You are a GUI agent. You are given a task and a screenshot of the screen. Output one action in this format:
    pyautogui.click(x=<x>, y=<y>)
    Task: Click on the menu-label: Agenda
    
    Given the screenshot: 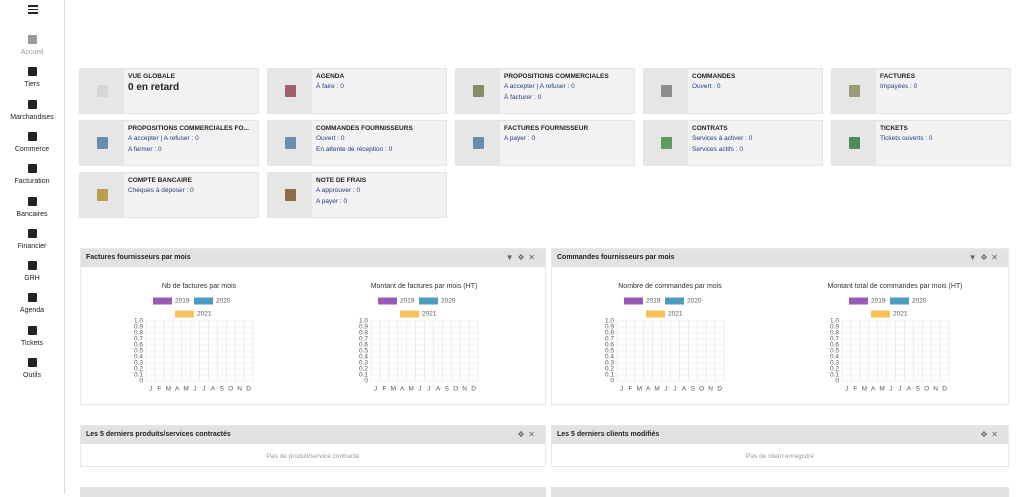 What is the action you would take?
    pyautogui.click(x=32, y=311)
    